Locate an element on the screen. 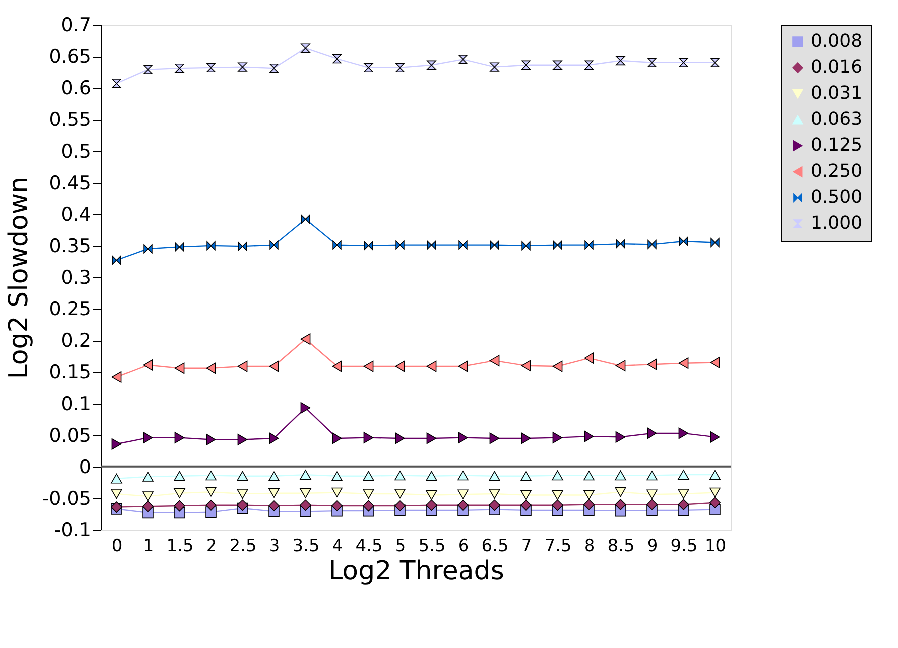  y-tick-label: 0.65 is located at coordinates (70, 57).